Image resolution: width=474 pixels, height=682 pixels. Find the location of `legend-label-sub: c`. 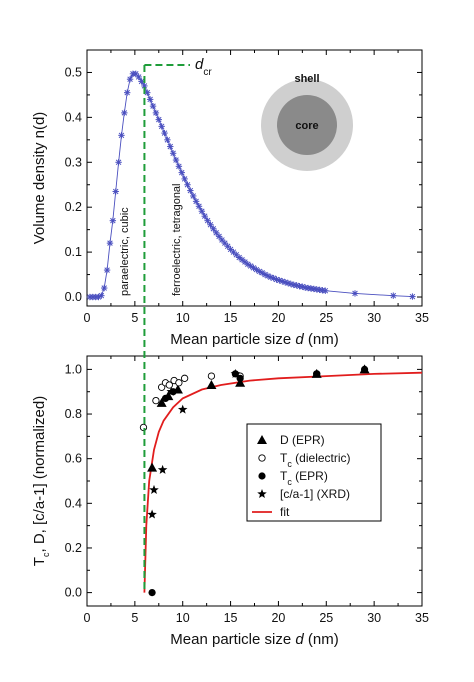

legend-label-sub: c is located at coordinates (289, 464).